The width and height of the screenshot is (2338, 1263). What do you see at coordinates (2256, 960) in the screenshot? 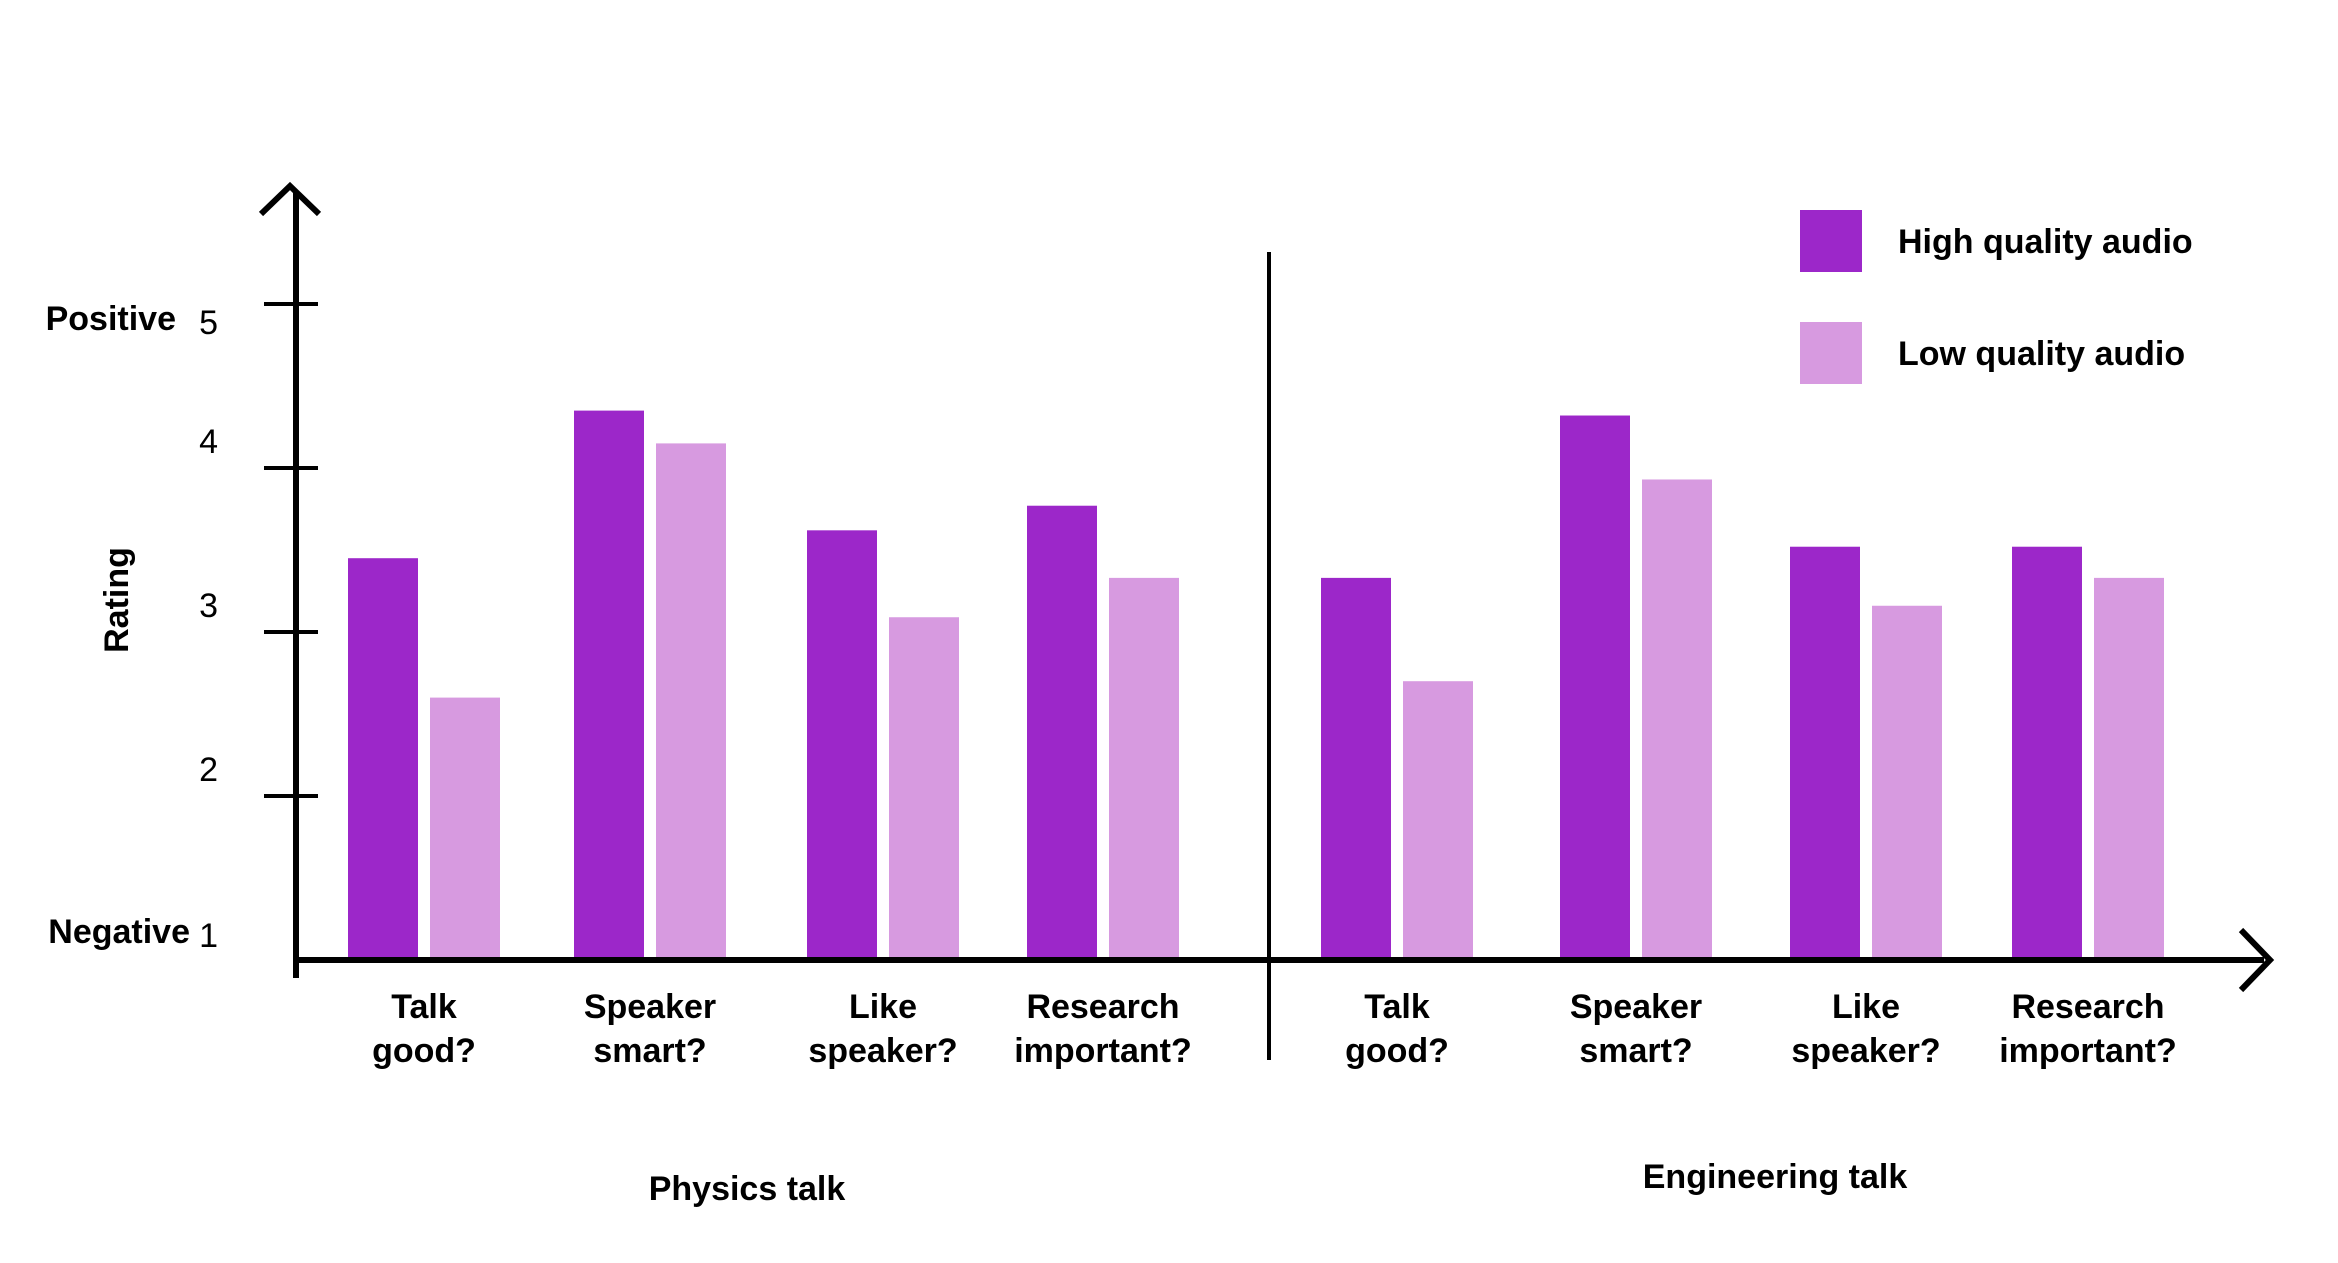
I see `x-axis-arrowhead` at bounding box center [2256, 960].